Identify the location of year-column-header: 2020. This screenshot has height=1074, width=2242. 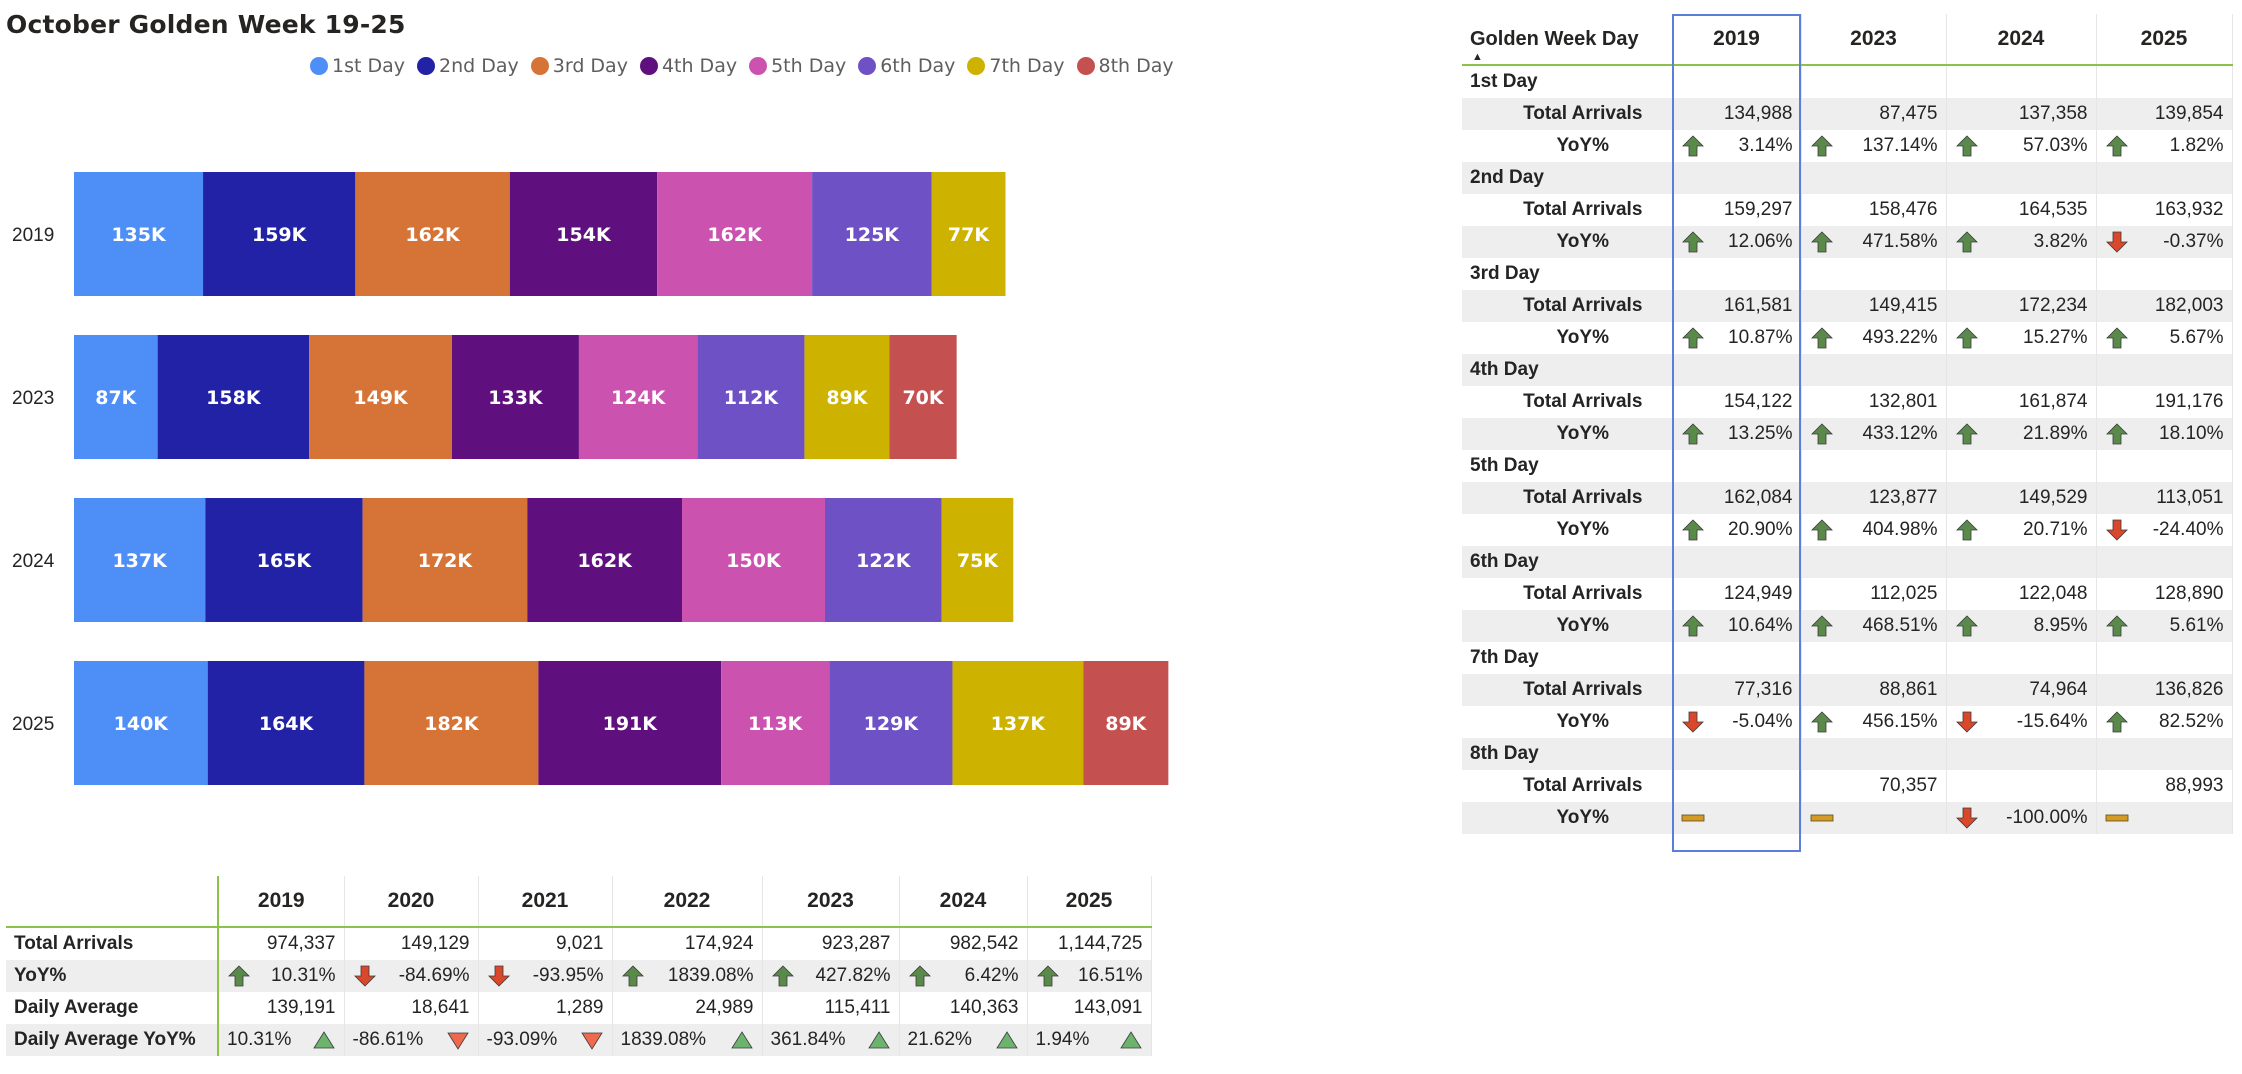
(411, 902).